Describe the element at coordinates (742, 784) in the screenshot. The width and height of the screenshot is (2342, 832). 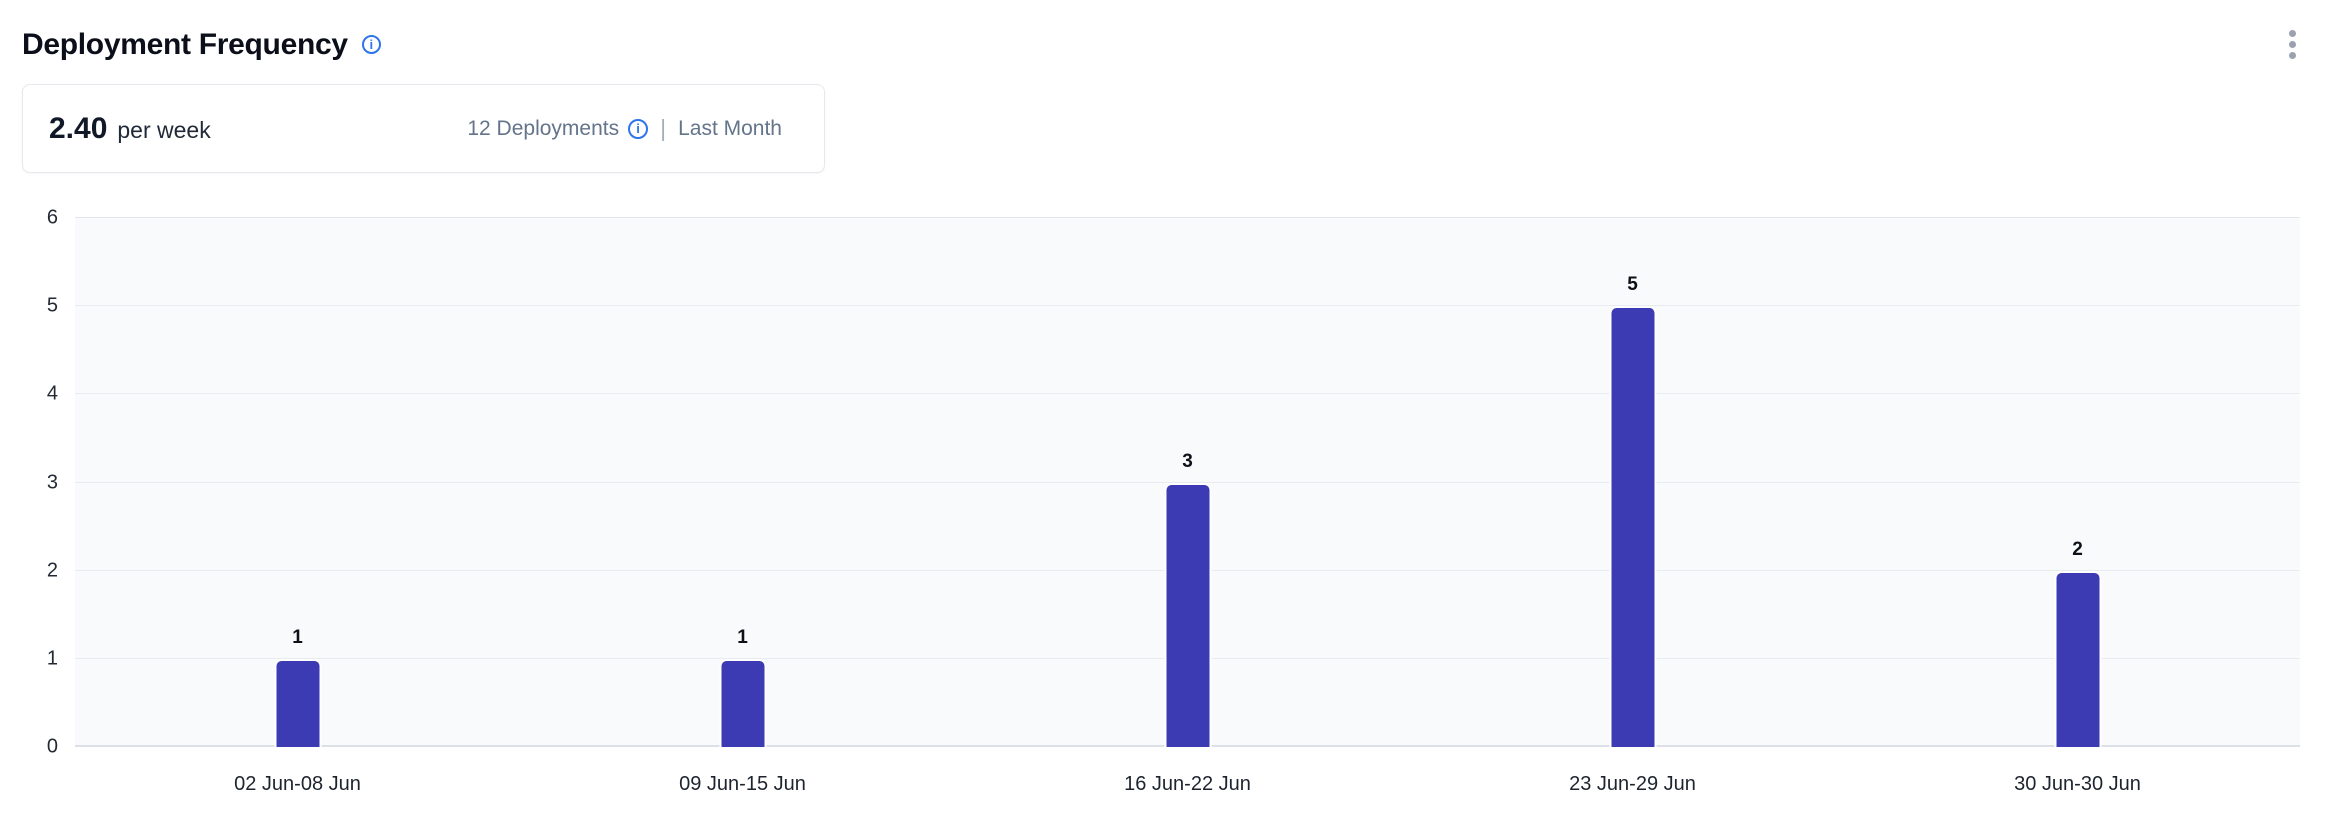
I see `x-tick-label-2: 09 Jun-15 Jun` at that location.